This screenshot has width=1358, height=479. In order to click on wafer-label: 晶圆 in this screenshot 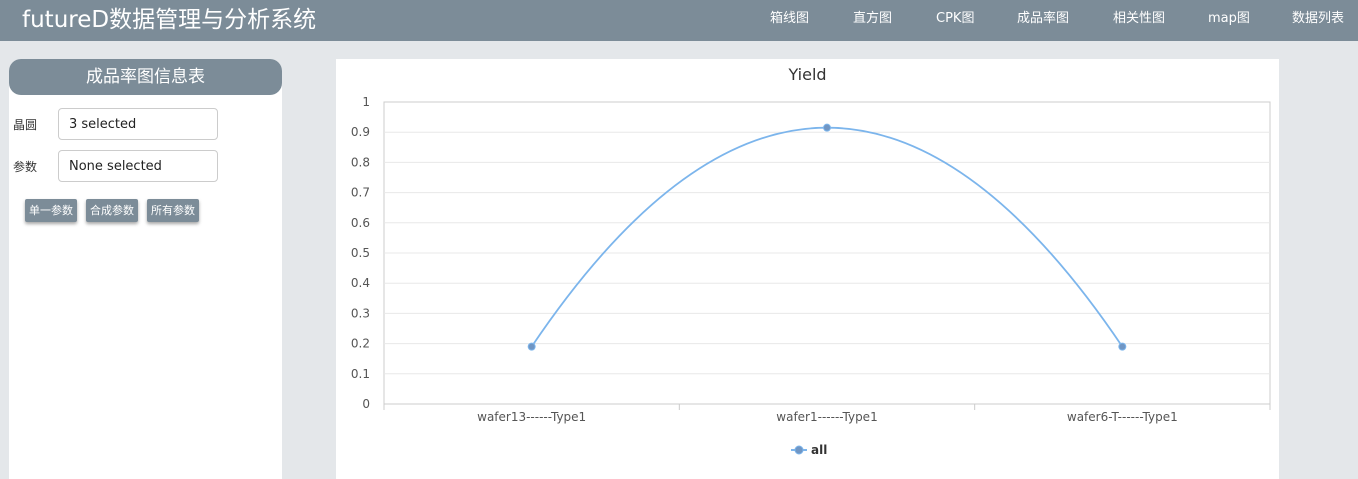, I will do `click(25, 125)`.